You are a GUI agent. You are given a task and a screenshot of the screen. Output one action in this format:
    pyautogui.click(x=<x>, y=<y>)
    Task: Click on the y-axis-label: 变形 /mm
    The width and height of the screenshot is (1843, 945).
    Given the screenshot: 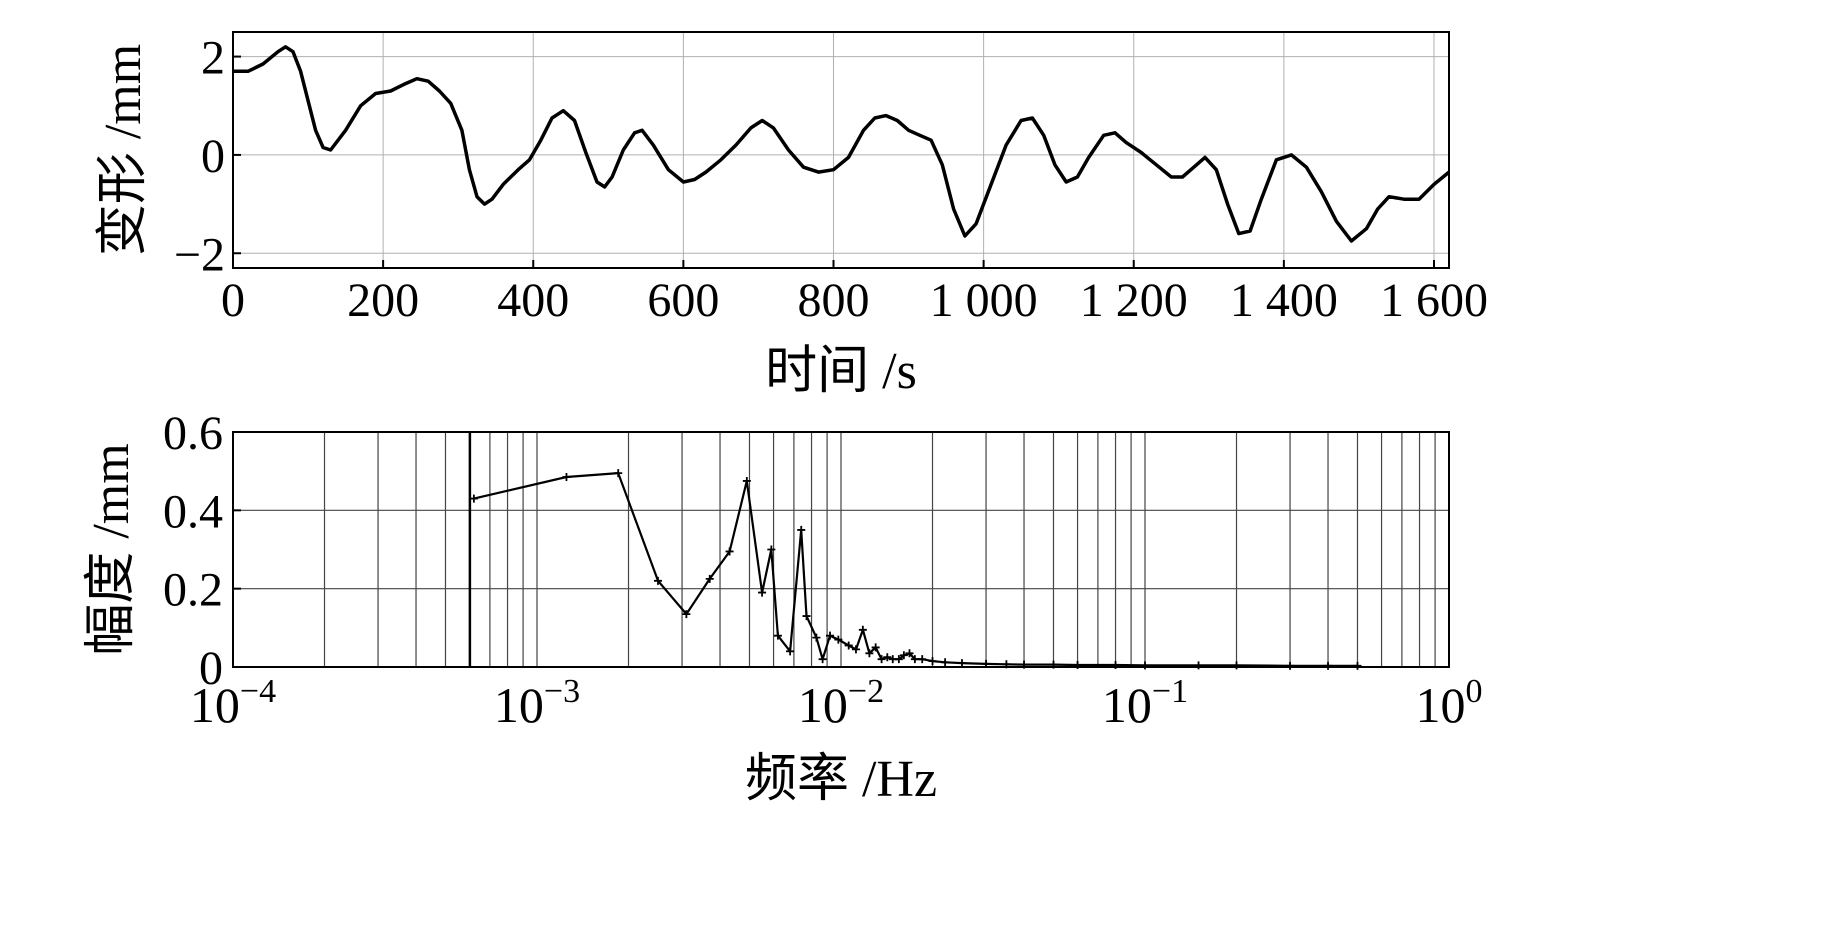 What is the action you would take?
    pyautogui.click(x=123, y=150)
    